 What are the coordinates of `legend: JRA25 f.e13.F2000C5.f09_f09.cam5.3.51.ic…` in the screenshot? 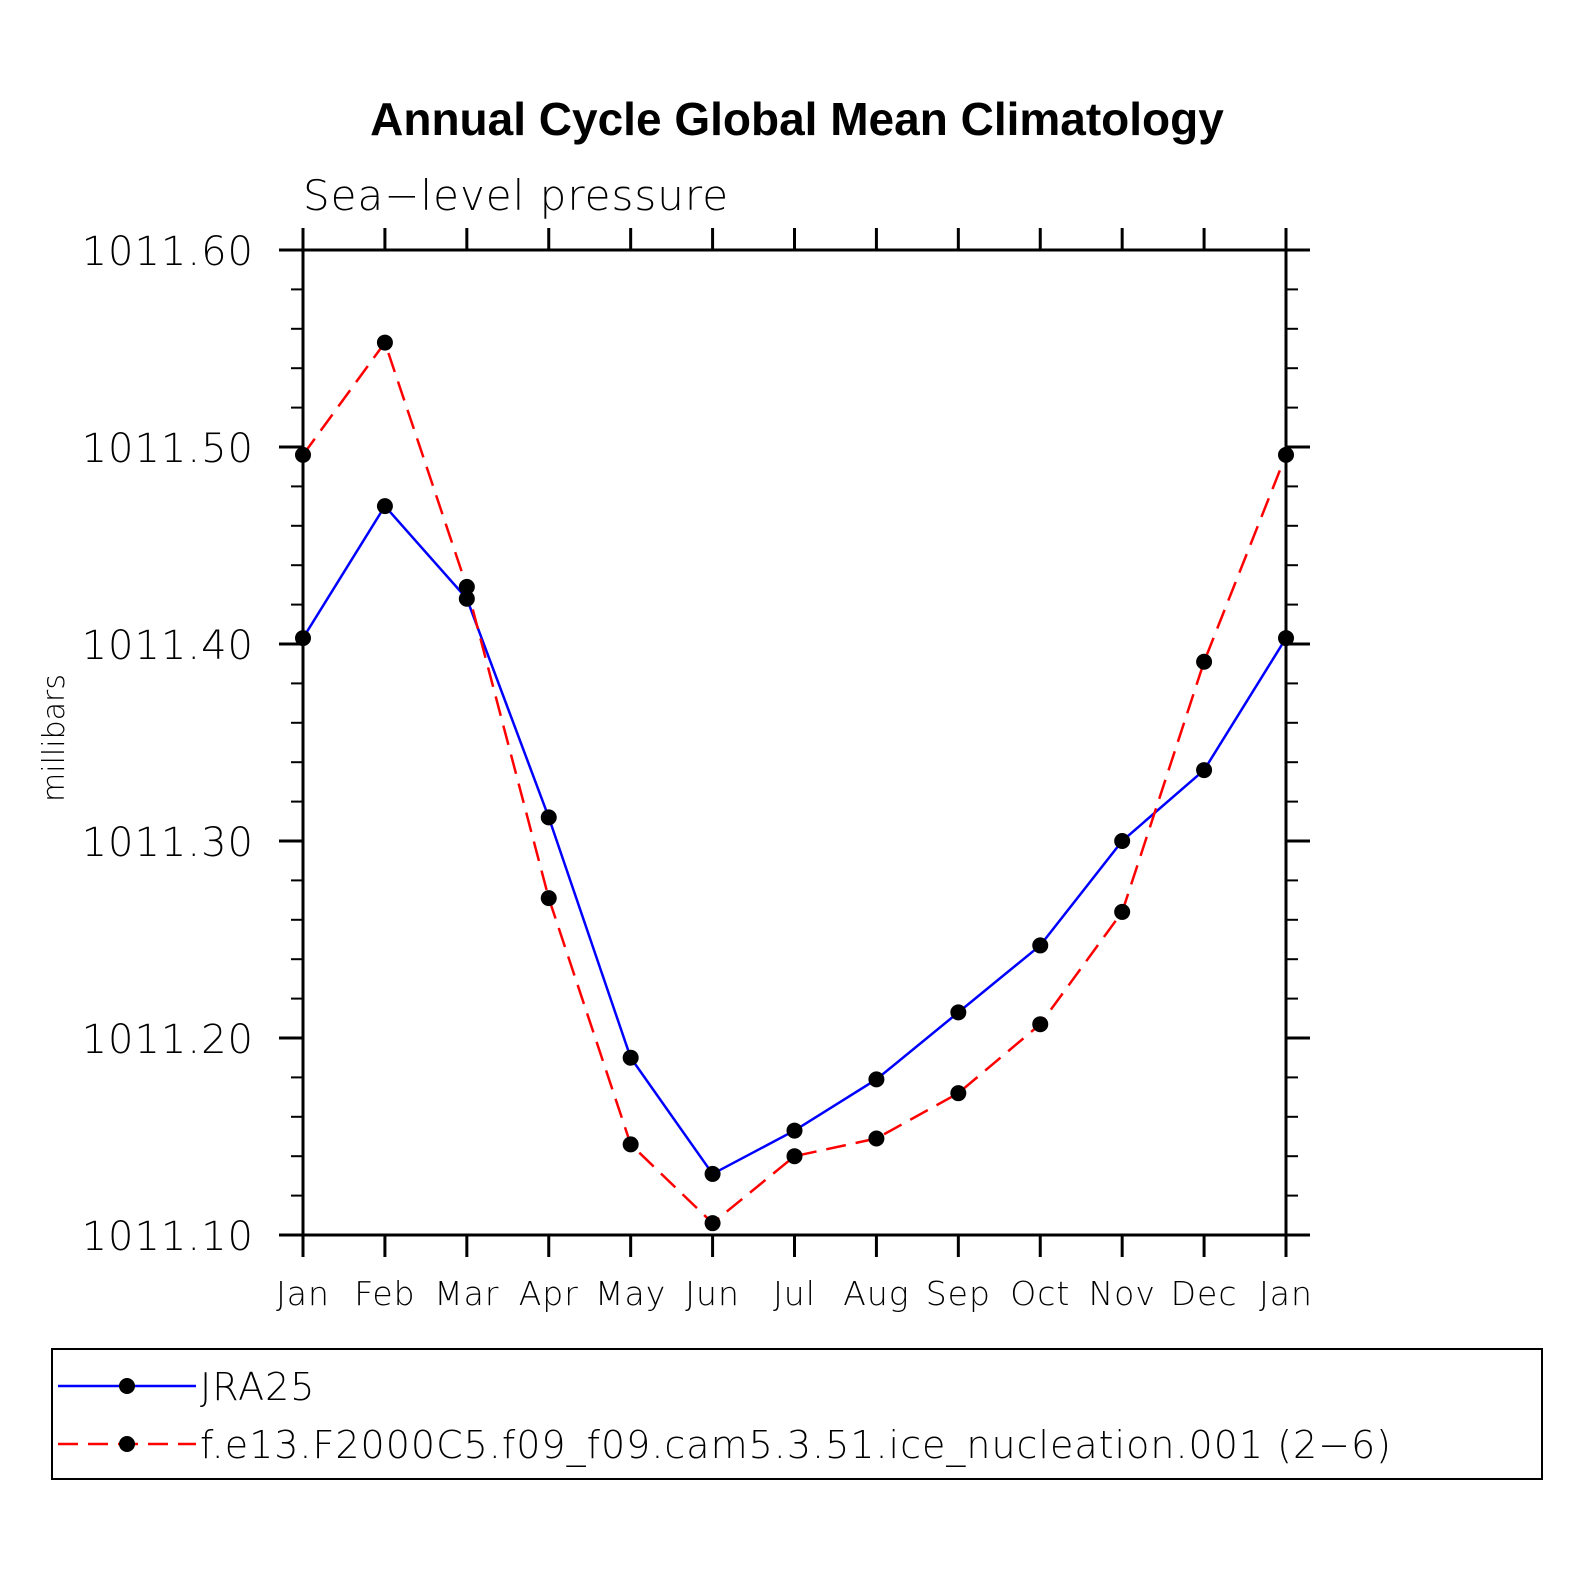 It's located at (797, 1414).